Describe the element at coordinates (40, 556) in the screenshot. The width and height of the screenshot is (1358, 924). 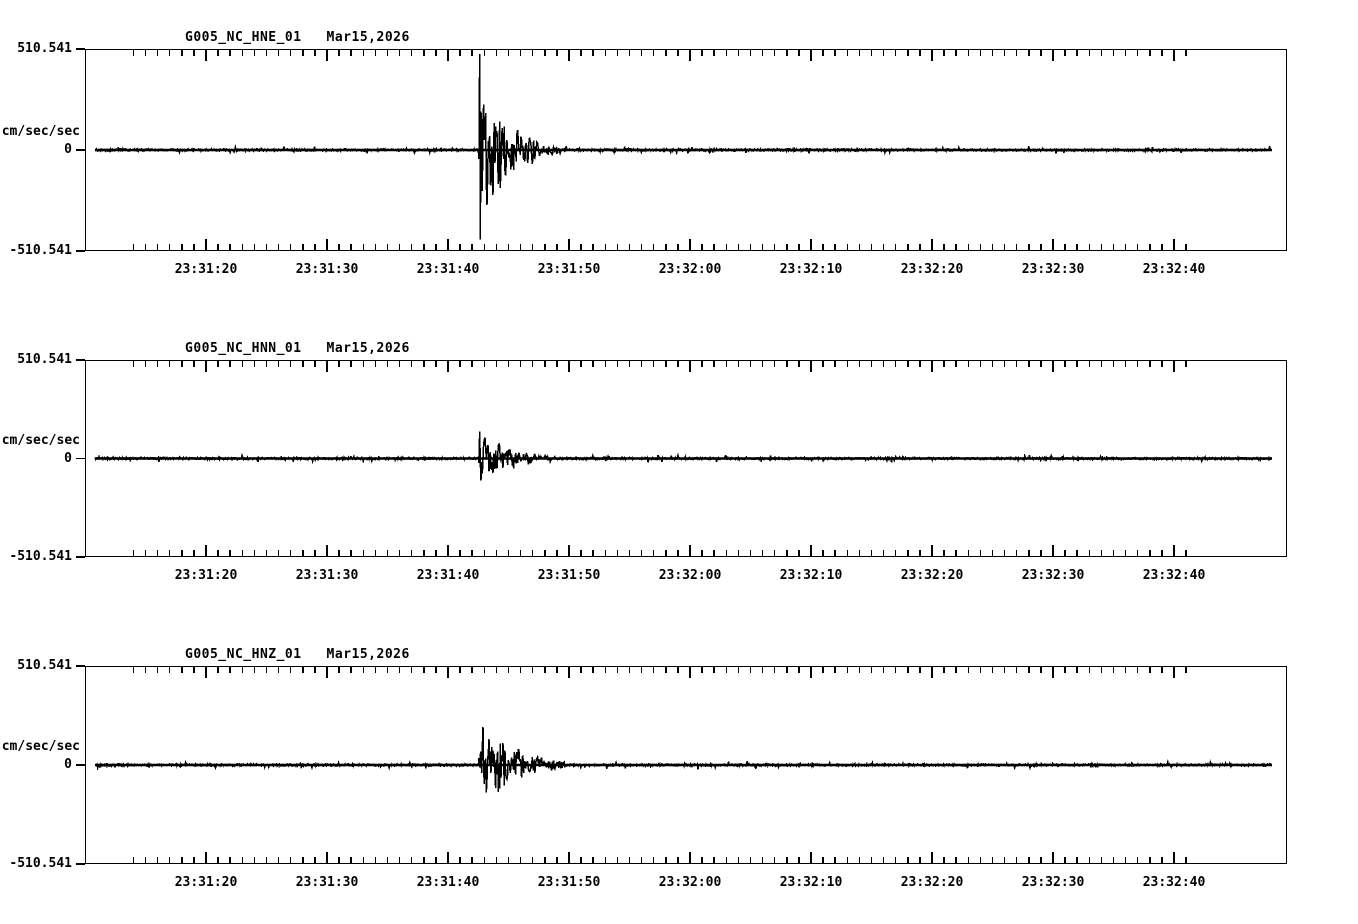
I see `y-tick-label-min-g005_nc_hnn_01: -510.541` at that location.